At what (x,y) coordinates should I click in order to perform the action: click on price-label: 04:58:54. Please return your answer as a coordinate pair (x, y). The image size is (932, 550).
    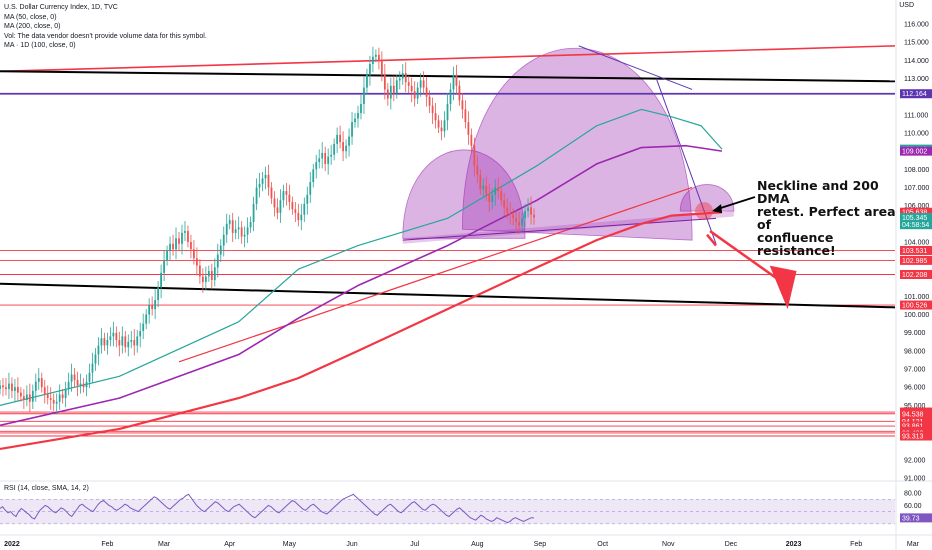
    Looking at the image, I should click on (915, 225).